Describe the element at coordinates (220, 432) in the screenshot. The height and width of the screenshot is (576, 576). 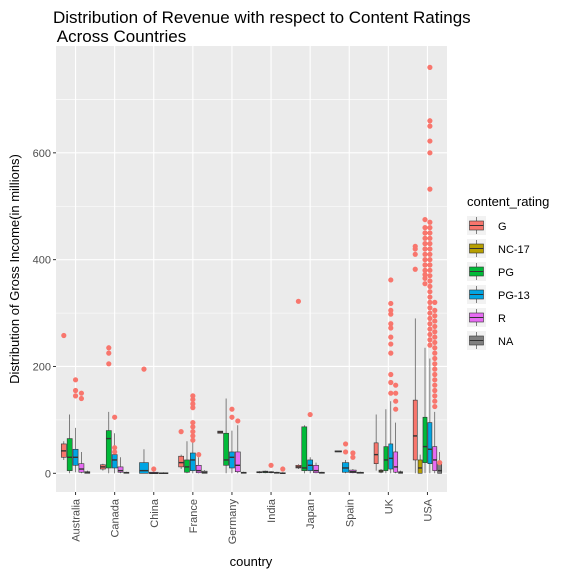
I see `box-germany-g` at that location.